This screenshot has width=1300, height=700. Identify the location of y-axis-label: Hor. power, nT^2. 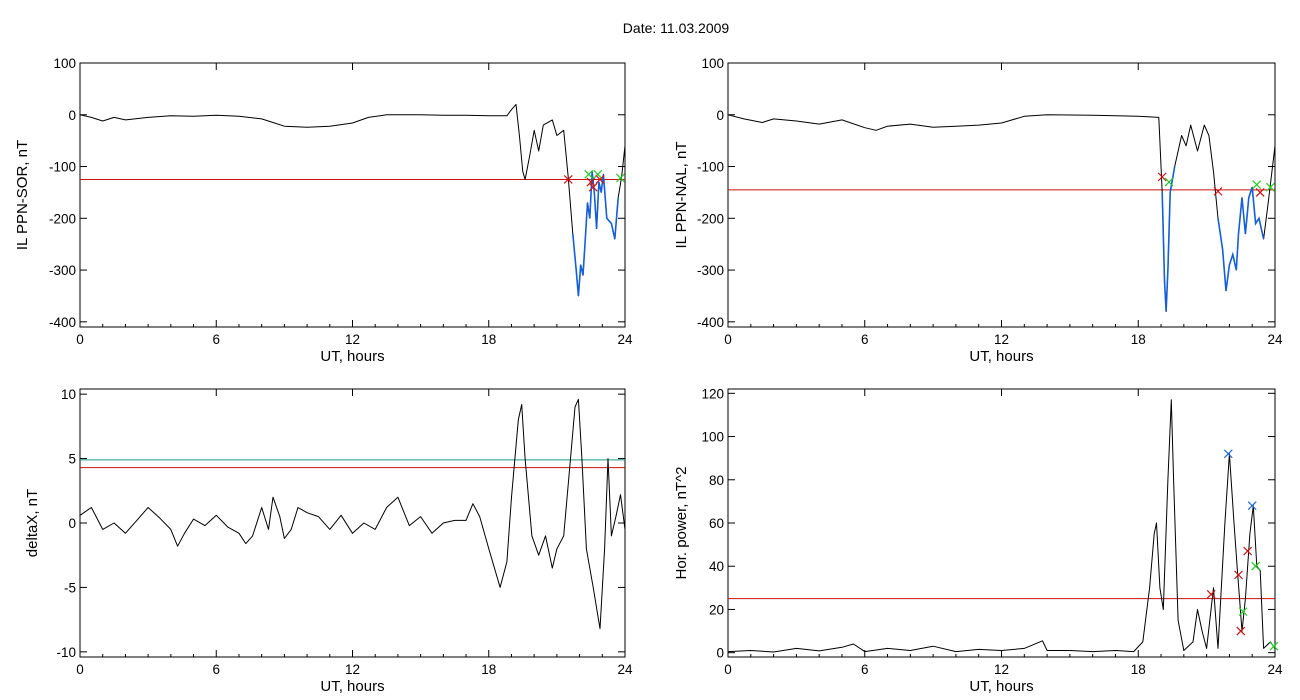
(681, 523).